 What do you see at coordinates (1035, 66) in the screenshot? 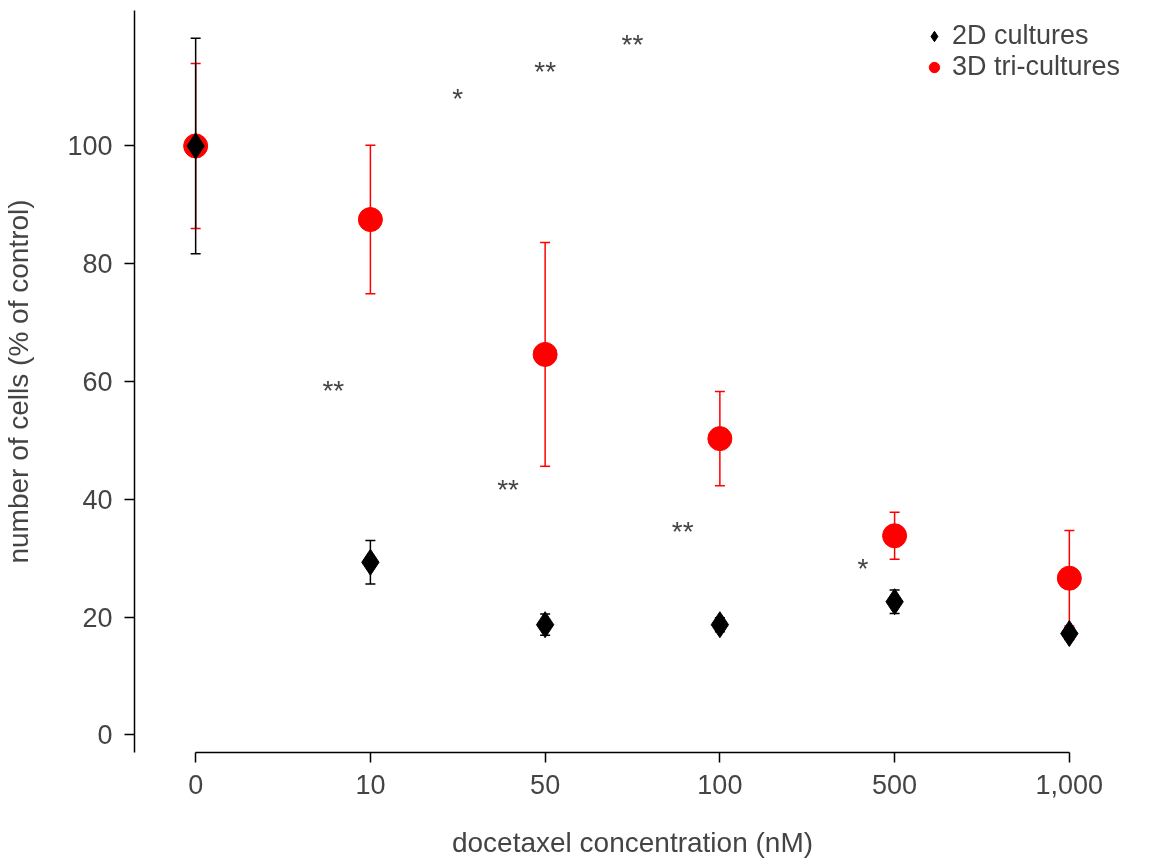
I see `legend-label: 3D tri-cultures` at bounding box center [1035, 66].